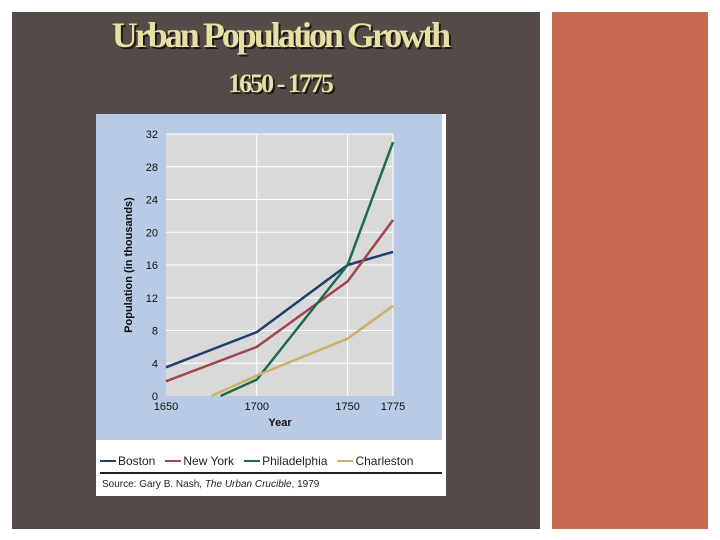 The image size is (720, 540). I want to click on legend-label: Philadelphia, so click(295, 461).